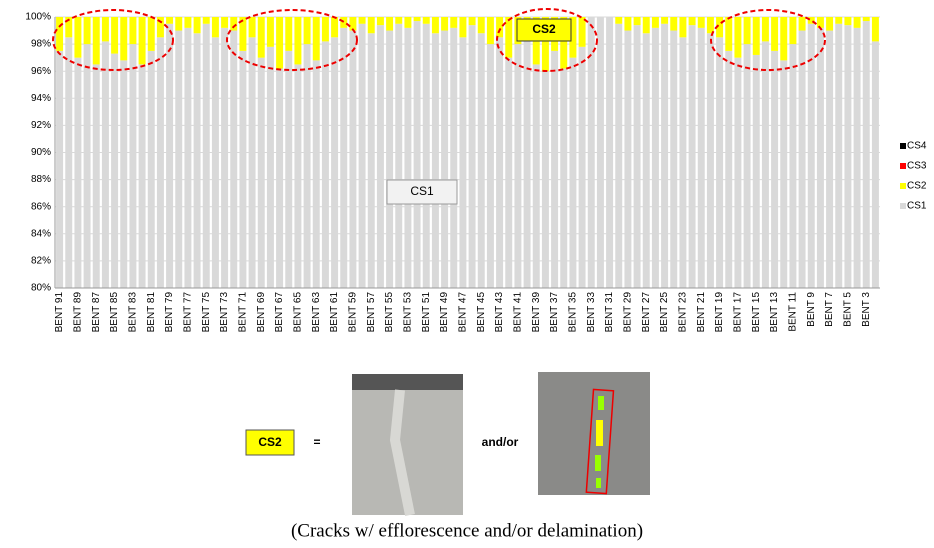 The width and height of the screenshot is (934, 548). What do you see at coordinates (353, 312) in the screenshot?
I see `x-tick-label: BENT 59` at bounding box center [353, 312].